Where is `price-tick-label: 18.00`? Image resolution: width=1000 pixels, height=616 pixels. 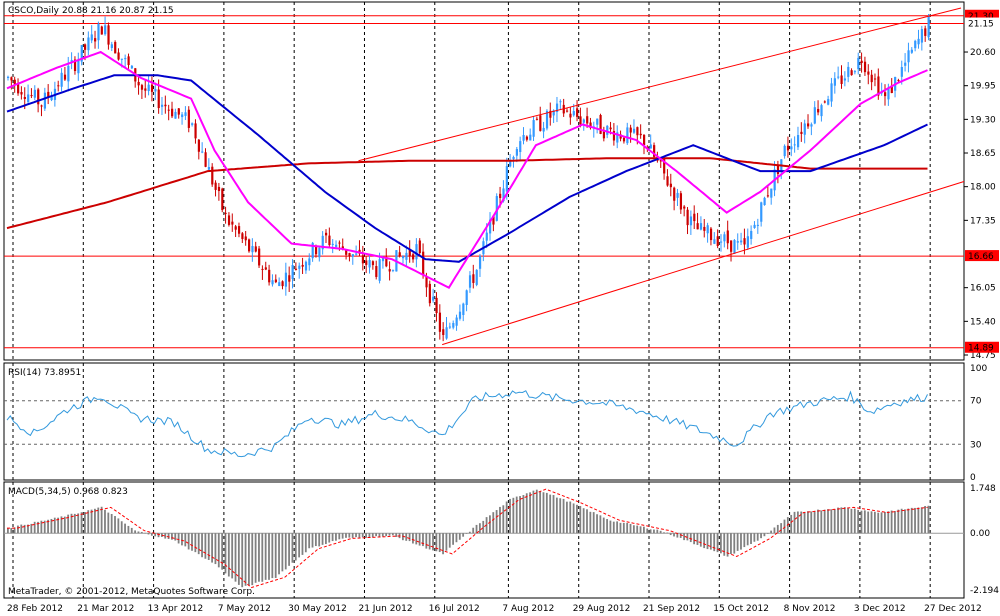 price-tick-label: 18.00 is located at coordinates (983, 188).